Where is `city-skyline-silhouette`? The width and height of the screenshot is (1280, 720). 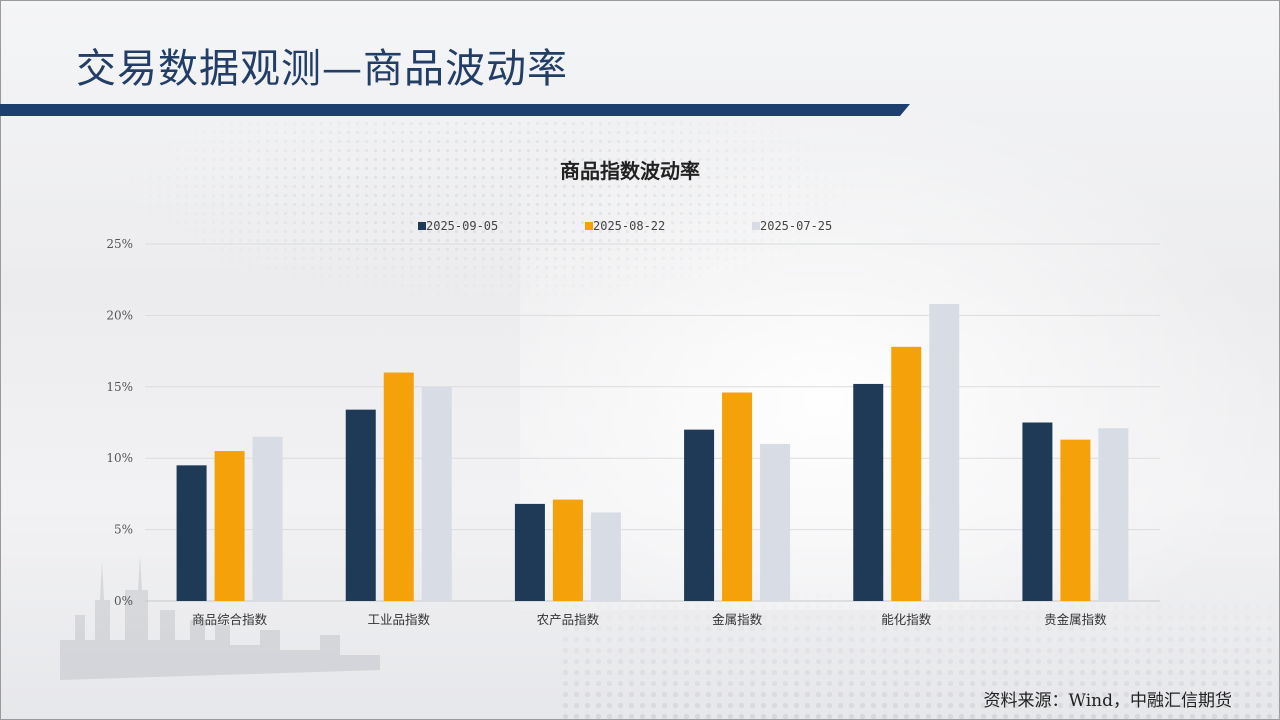 city-skyline-silhouette is located at coordinates (220, 617).